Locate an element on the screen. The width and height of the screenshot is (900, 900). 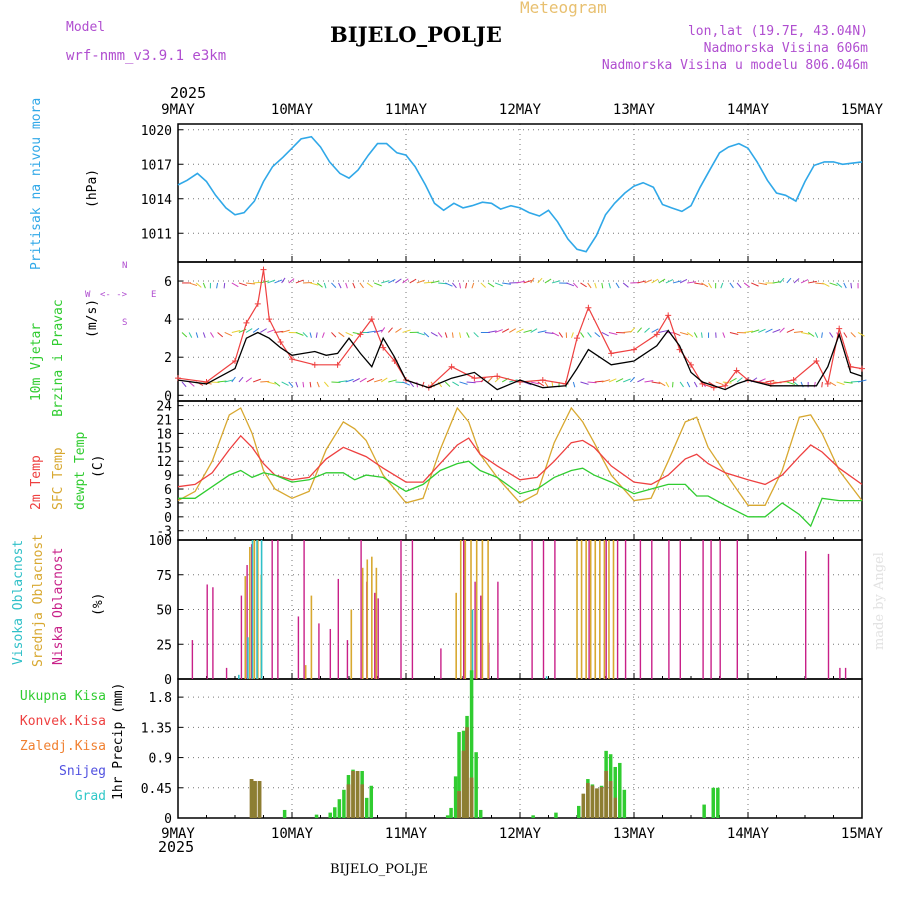
sfc-label: SFC Temp is located at coordinates (58, 478).